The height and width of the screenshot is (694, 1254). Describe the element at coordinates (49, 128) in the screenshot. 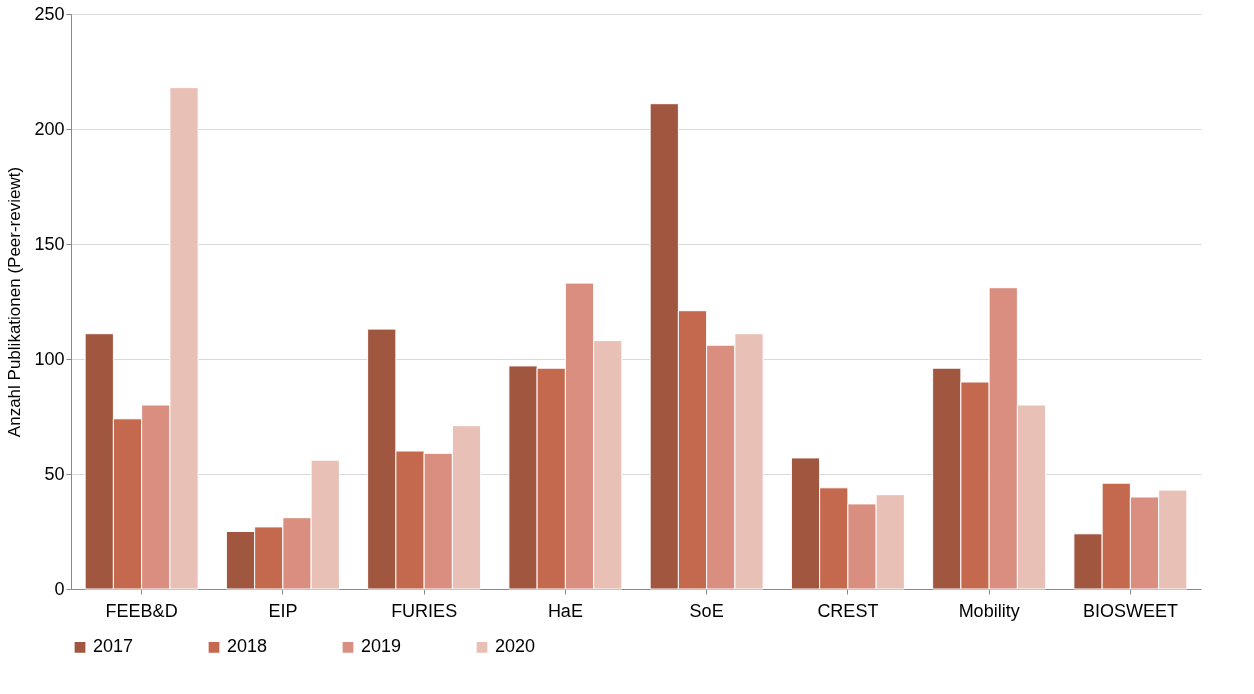

I see `y-tick-label: 200` at that location.